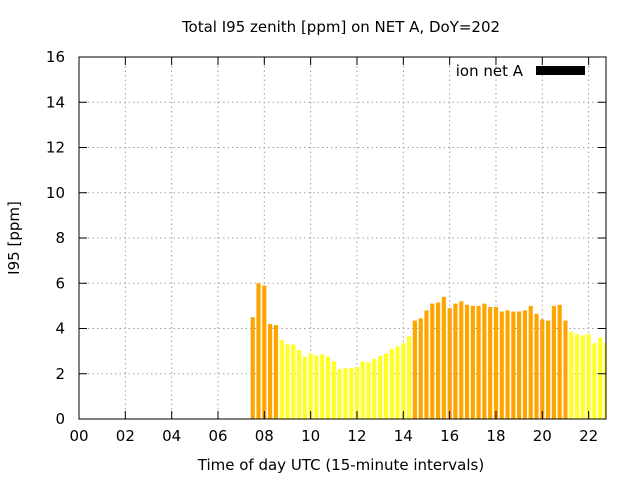 This screenshot has width=640, height=480. Describe the element at coordinates (55, 102) in the screenshot. I see `y-tick-label: 14` at that location.